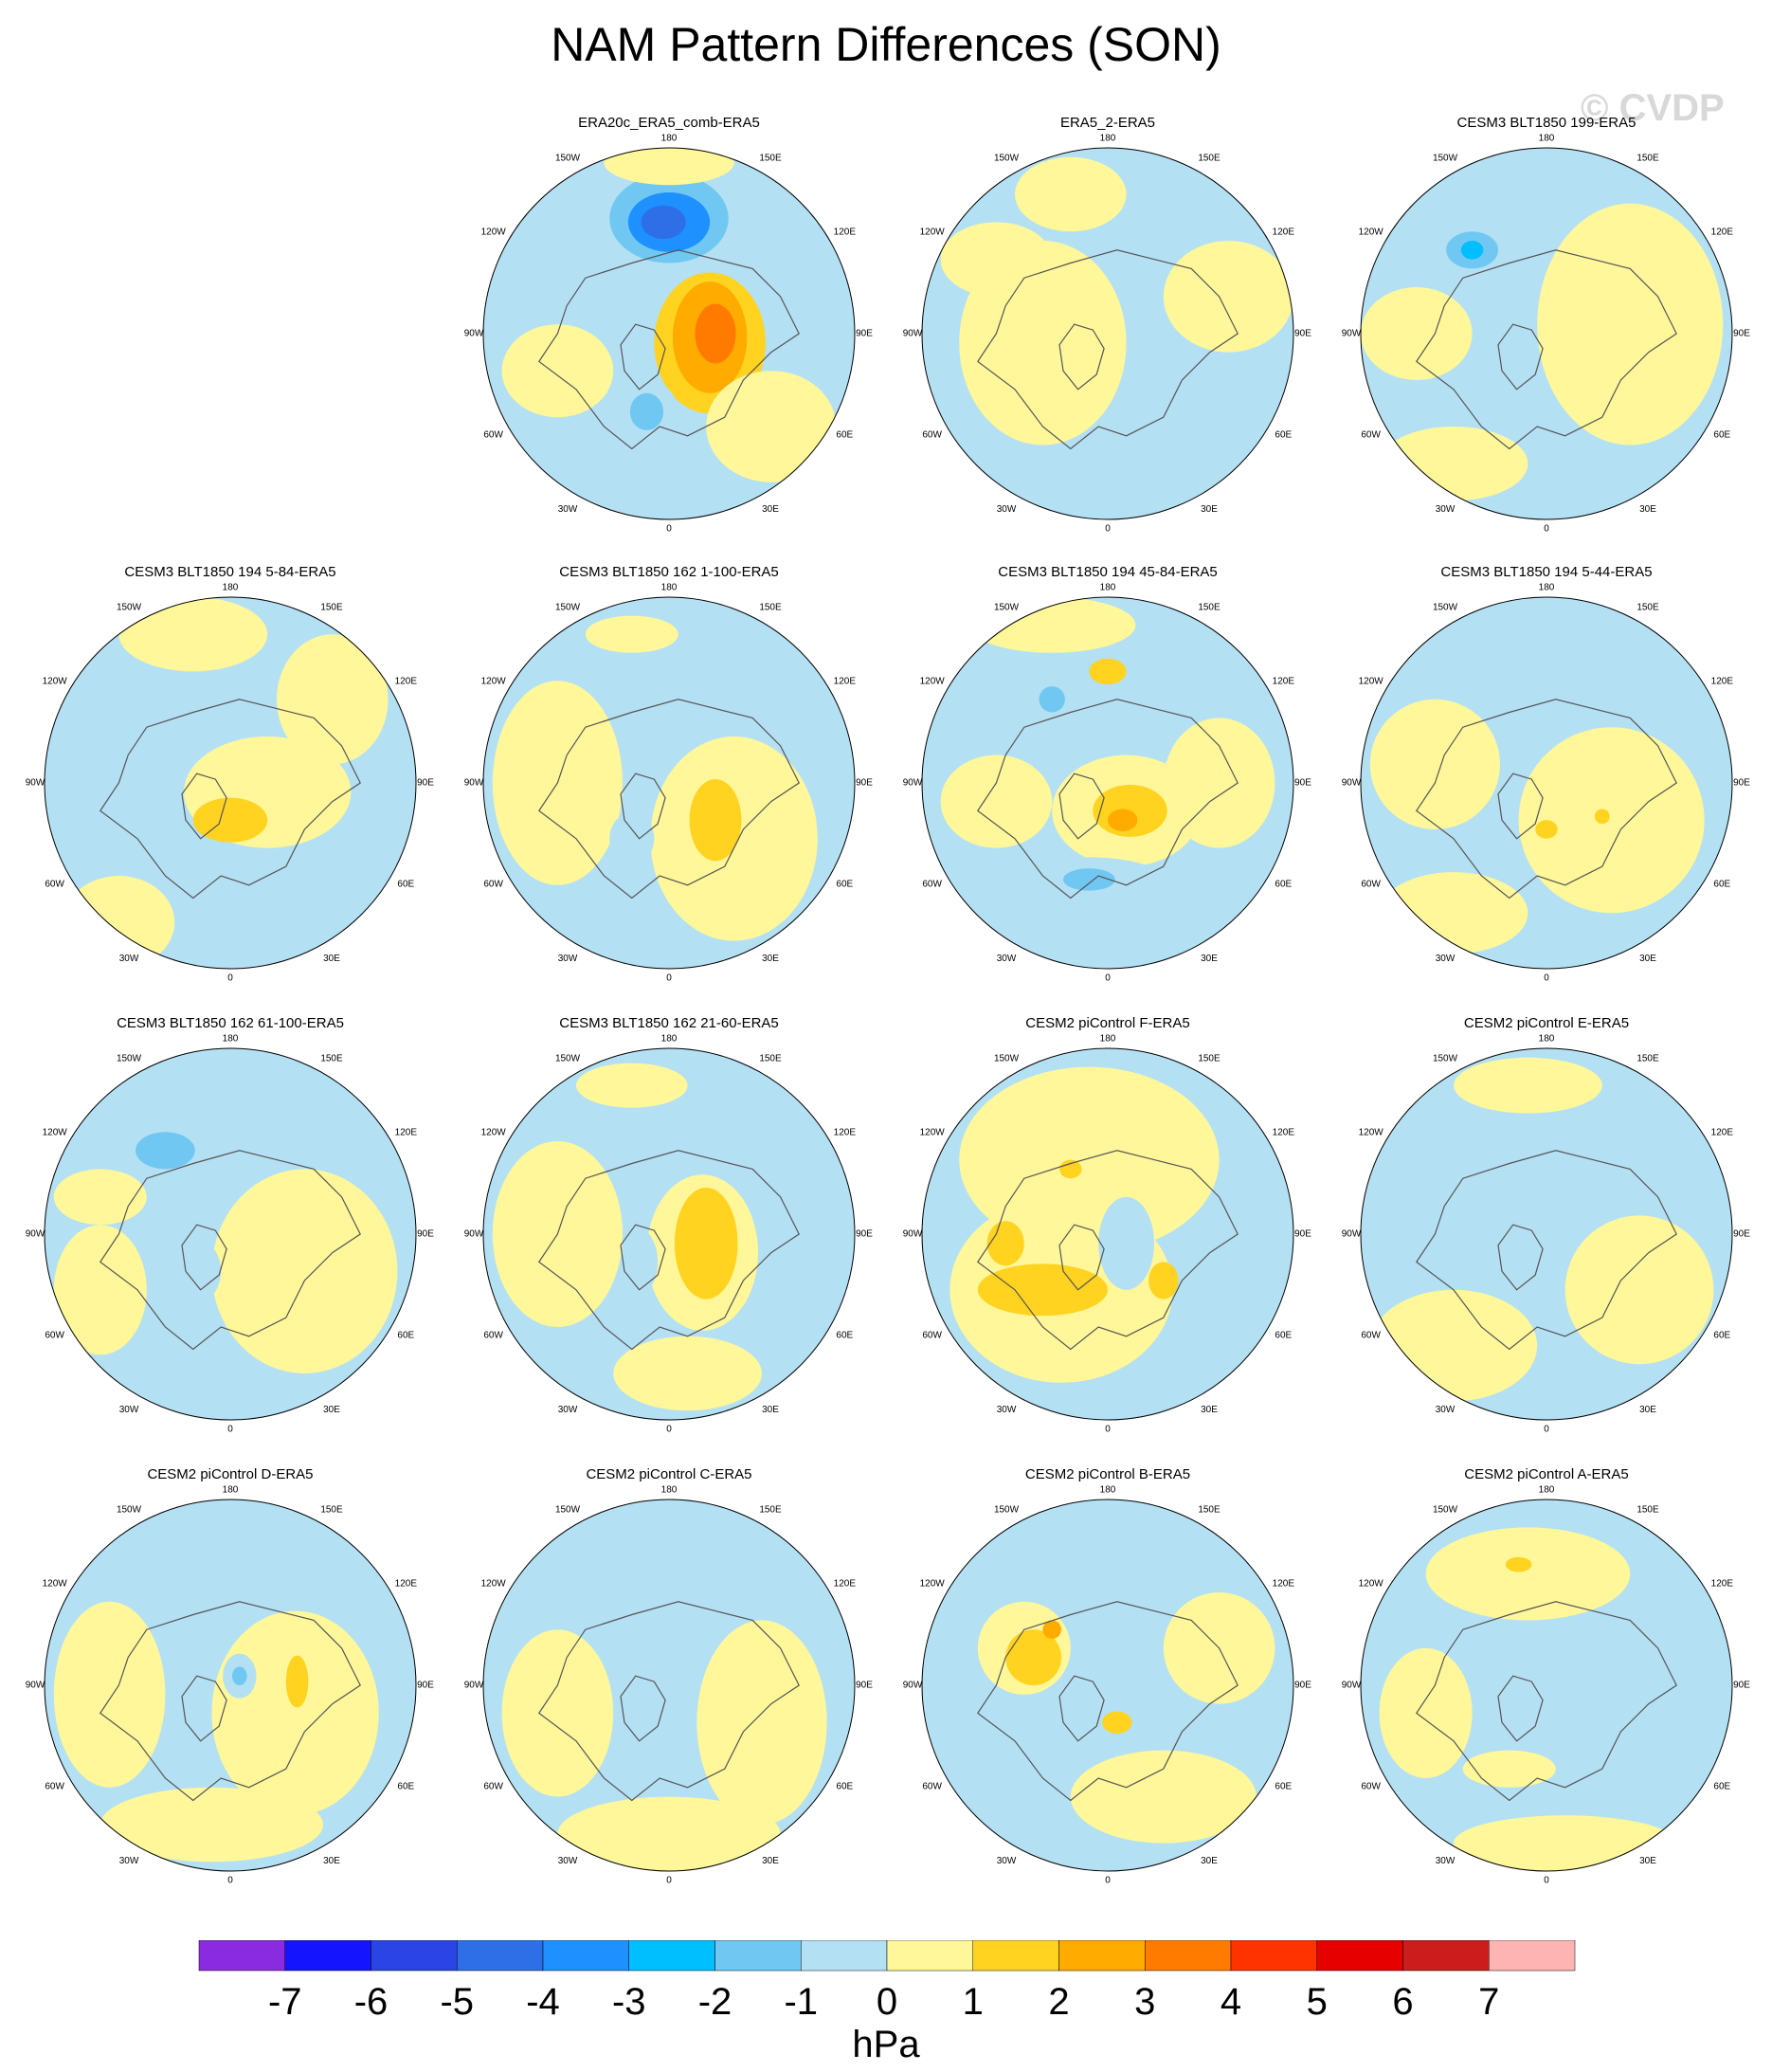 This screenshot has width=1772, height=2072. Describe the element at coordinates (886, 45) in the screenshot. I see `page-title: NAM Pattern Differences (SON)` at that location.